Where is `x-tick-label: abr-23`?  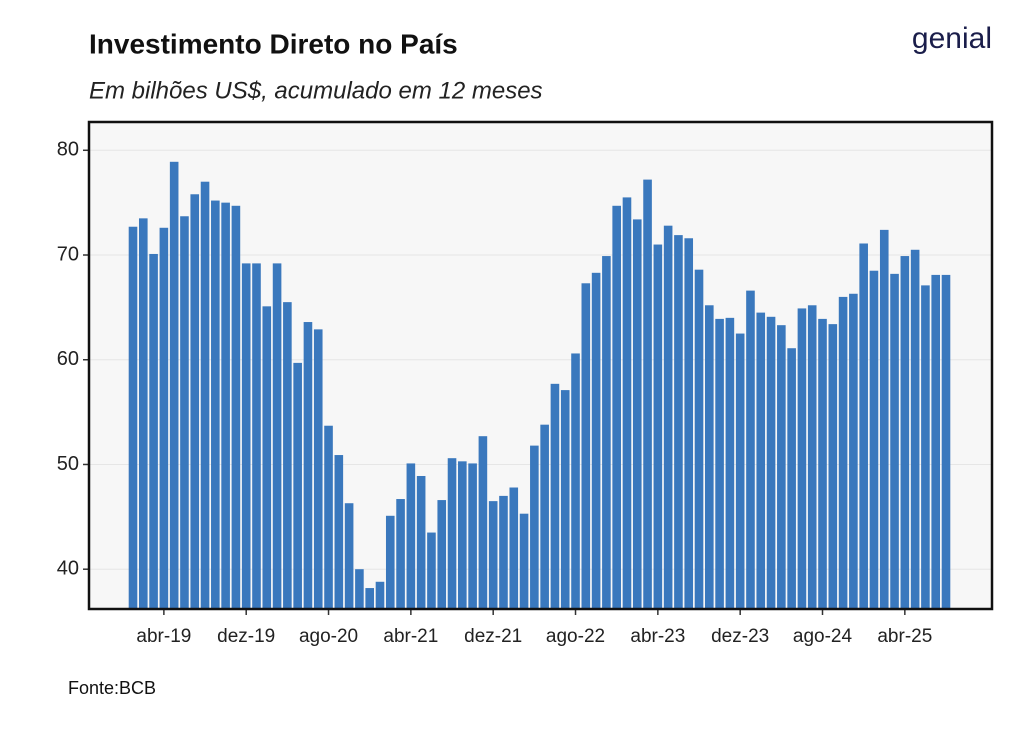 x-tick-label: abr-23 is located at coordinates (657, 636).